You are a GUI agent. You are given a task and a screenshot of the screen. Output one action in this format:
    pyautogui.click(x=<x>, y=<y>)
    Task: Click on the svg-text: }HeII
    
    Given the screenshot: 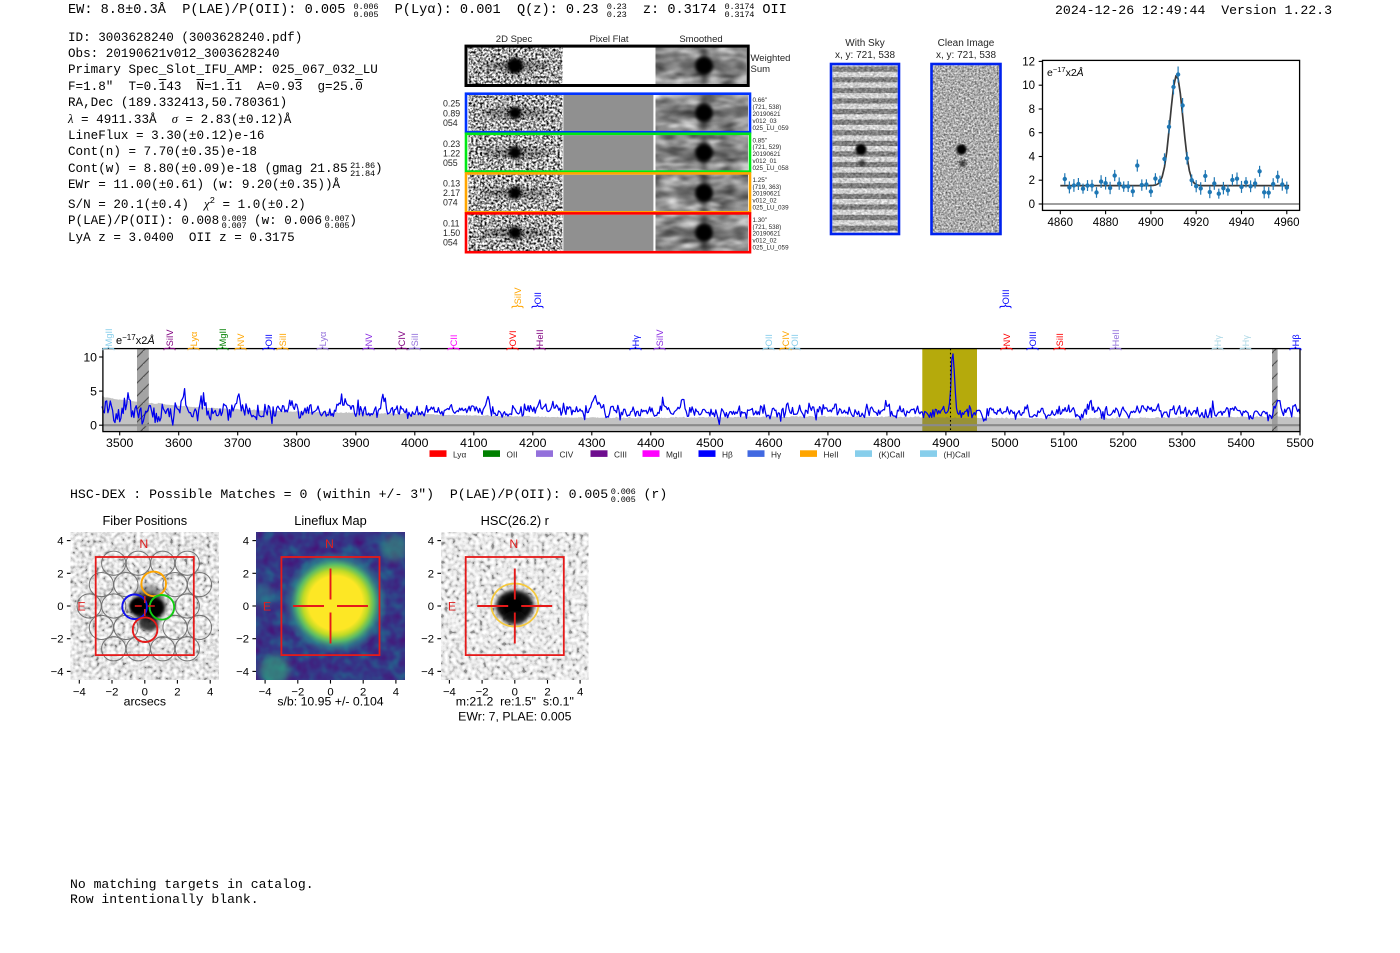 What is the action you would take?
    pyautogui.click(x=1115, y=339)
    